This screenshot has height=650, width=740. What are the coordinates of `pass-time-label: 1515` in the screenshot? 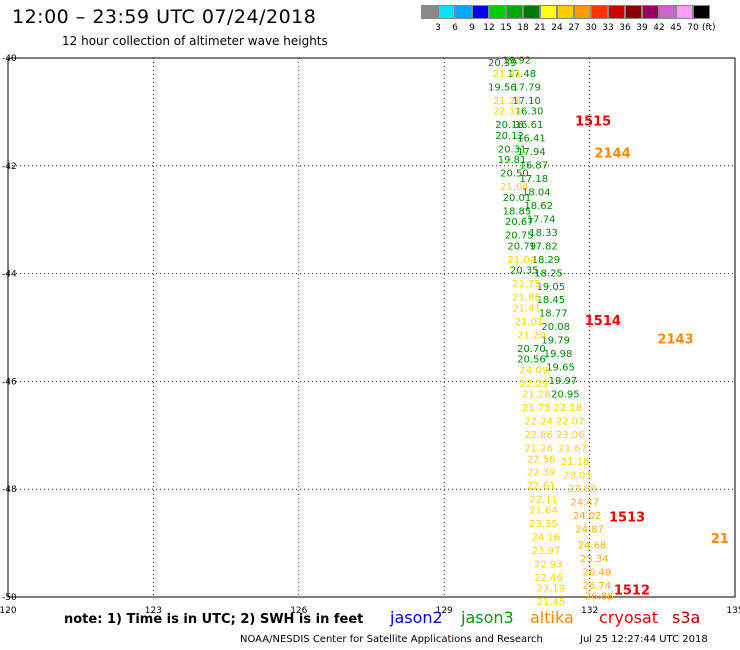 It's located at (593, 121).